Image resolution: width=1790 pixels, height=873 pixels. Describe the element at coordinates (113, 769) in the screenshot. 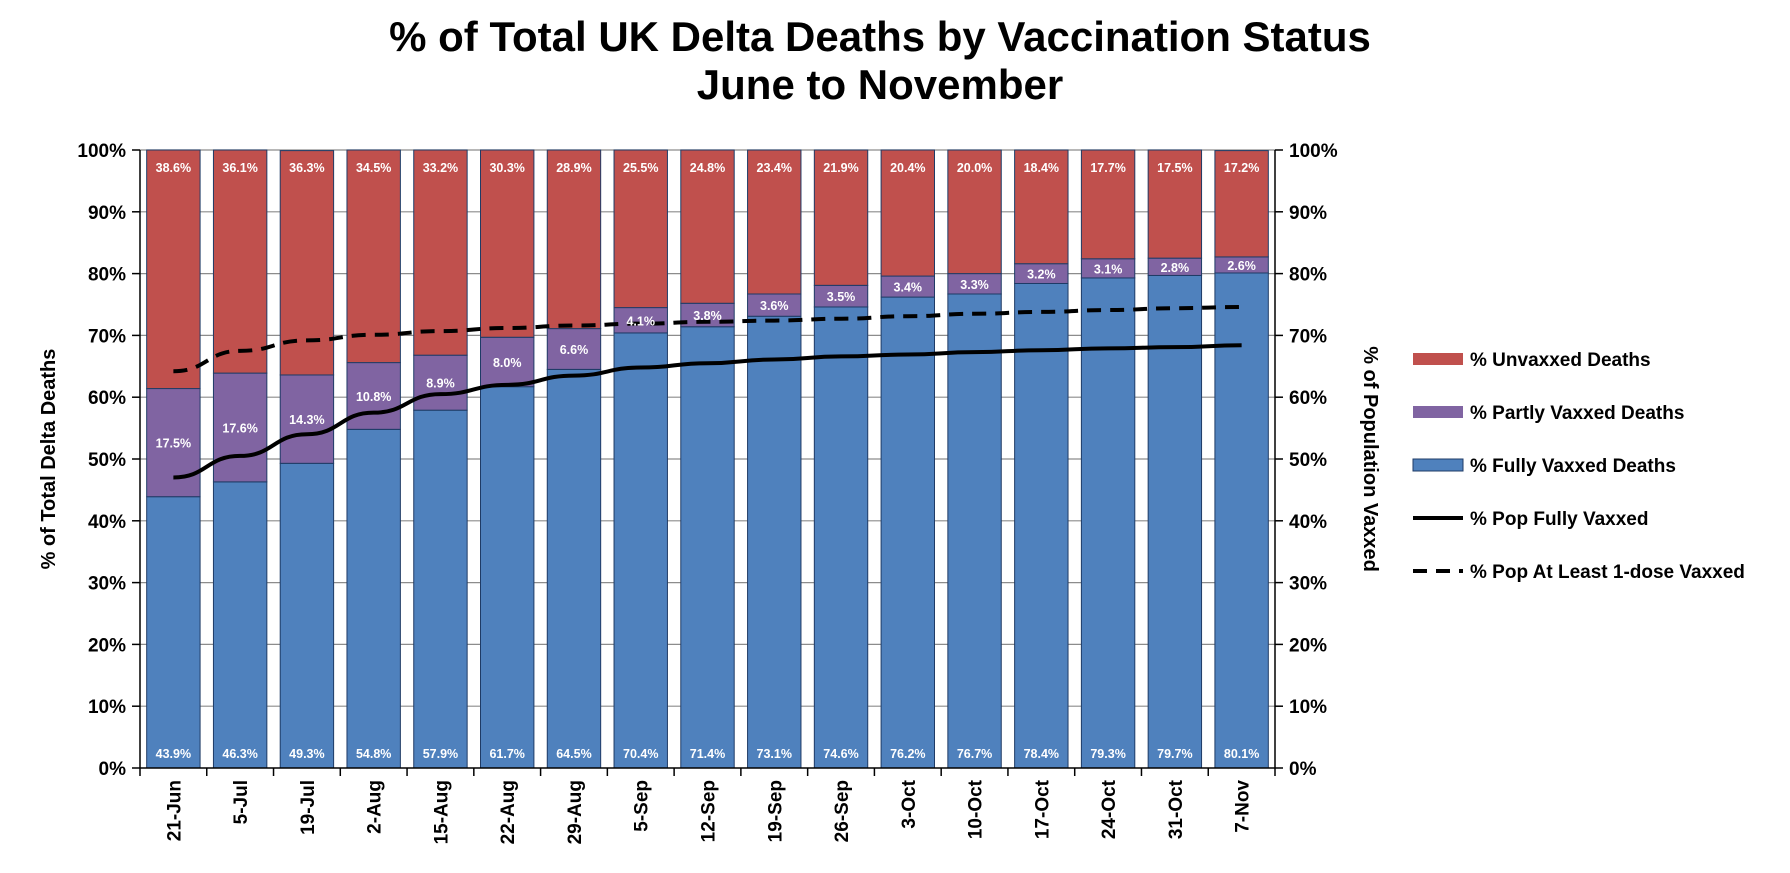

I see `y-tick-label: 0%` at that location.